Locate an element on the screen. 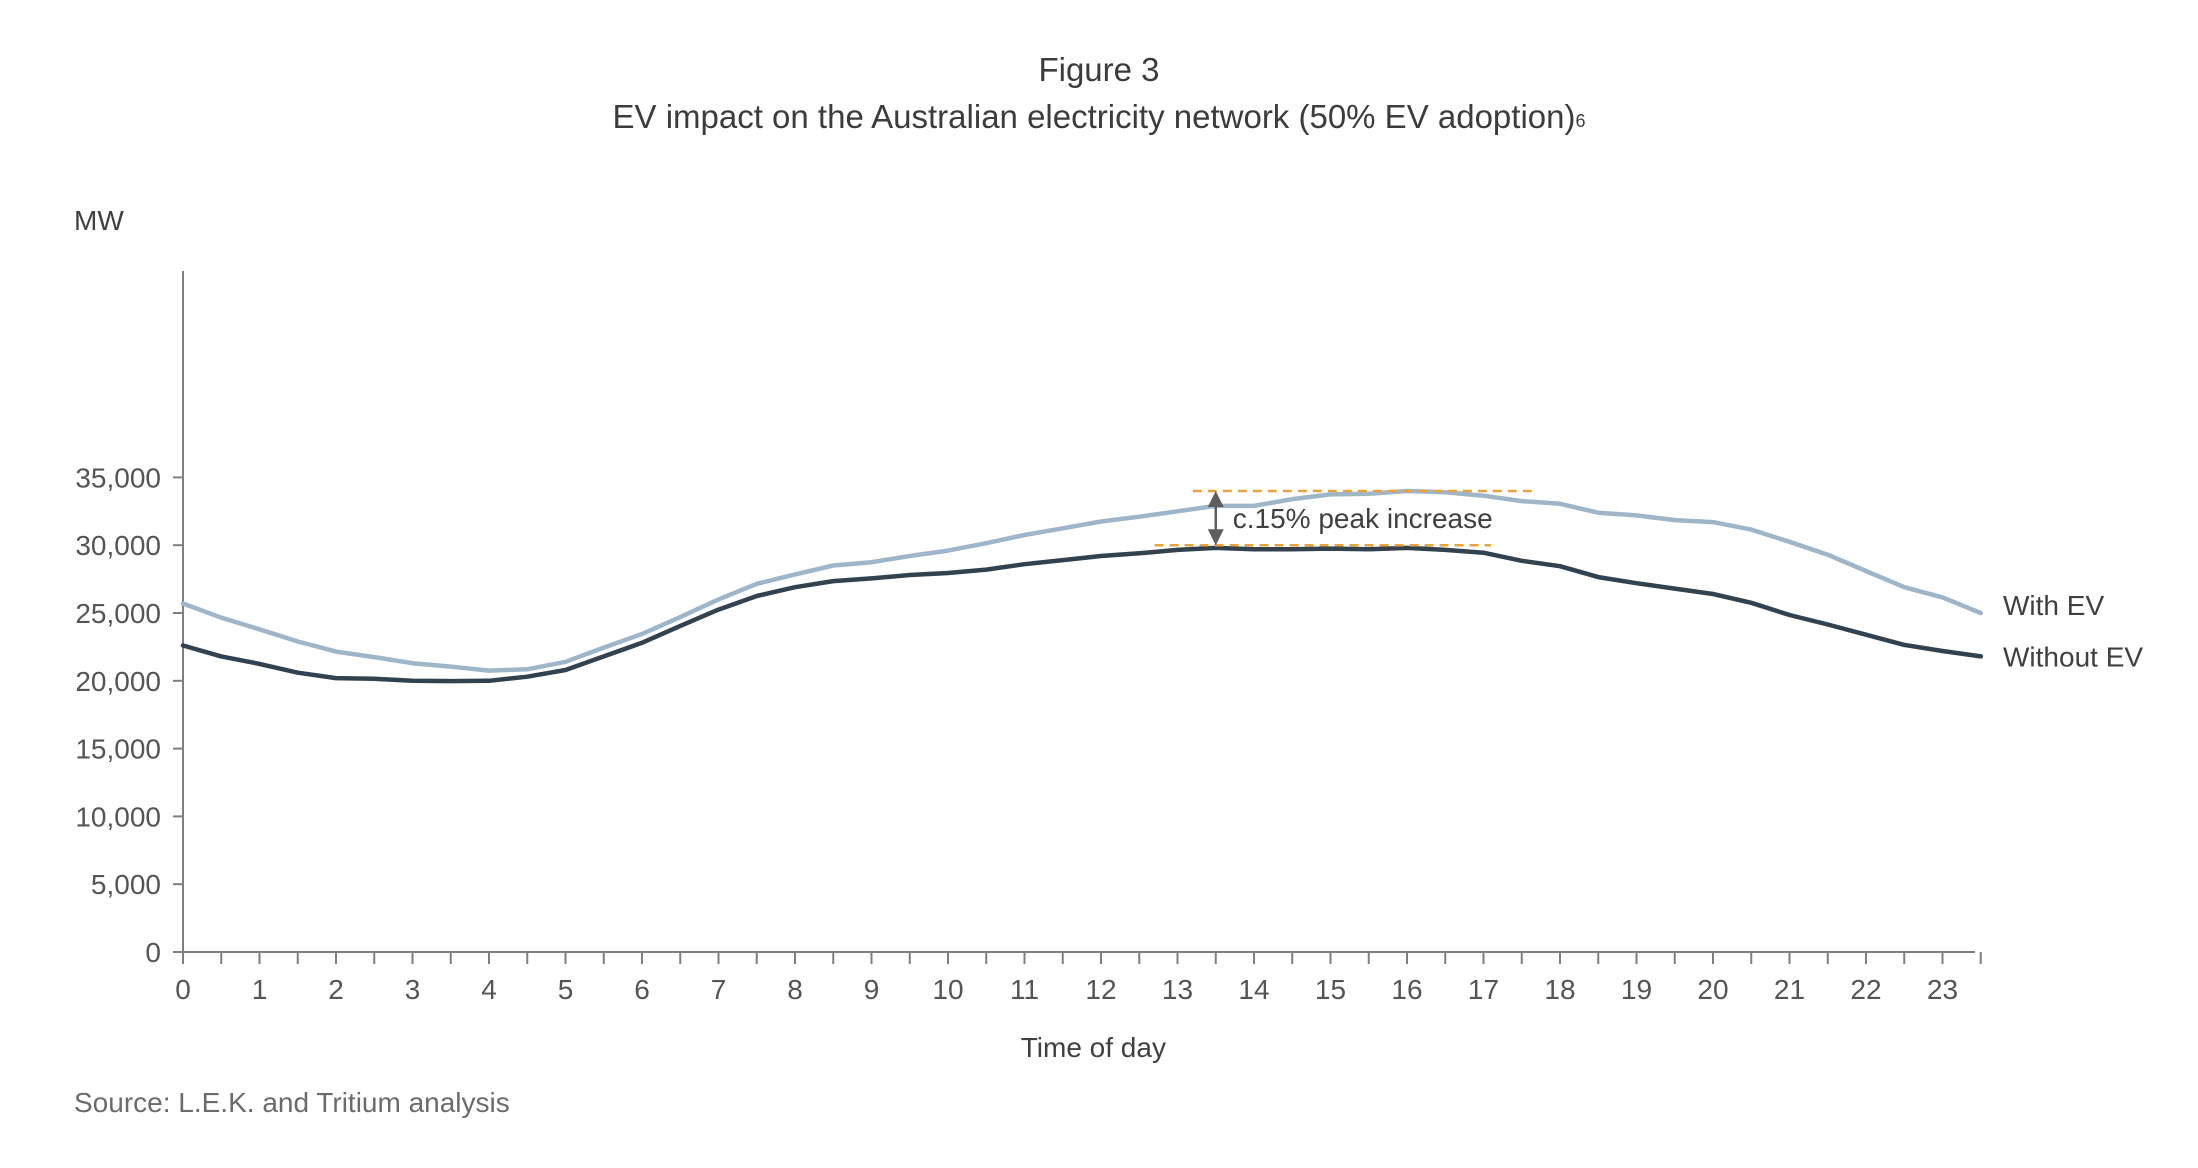  arrow-up-head is located at coordinates (1215, 498).